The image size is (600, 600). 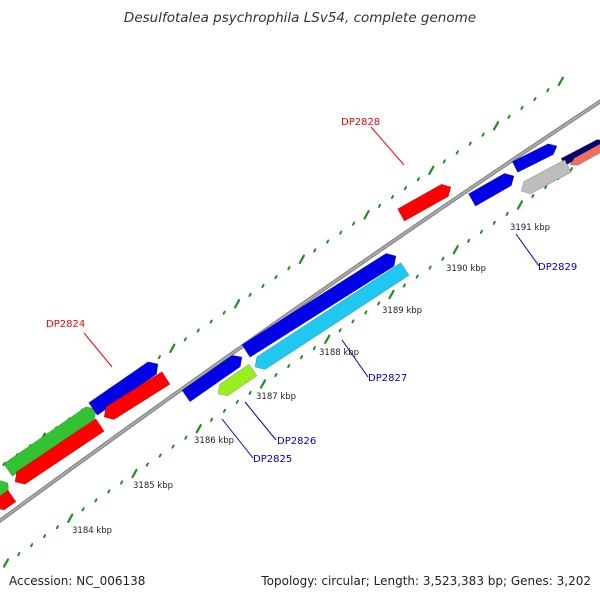 I want to click on leader-line-dp2824, so click(x=98, y=350).